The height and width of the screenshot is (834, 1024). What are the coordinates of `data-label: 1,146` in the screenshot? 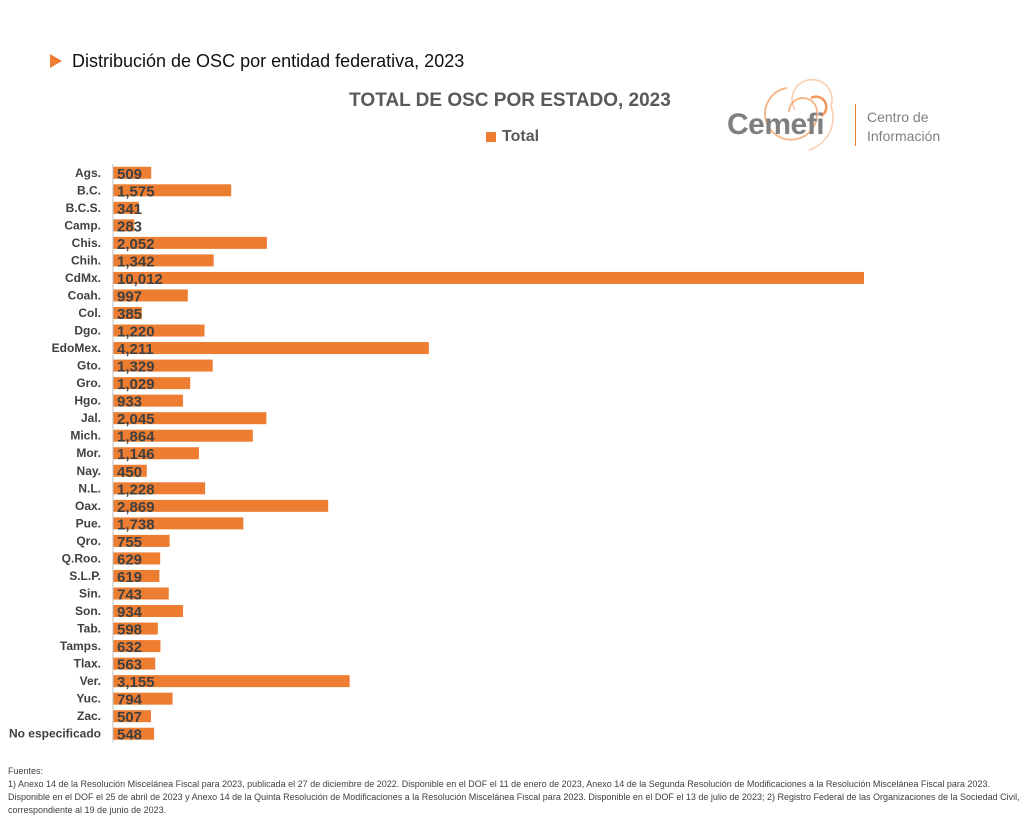 It's located at (136, 454).